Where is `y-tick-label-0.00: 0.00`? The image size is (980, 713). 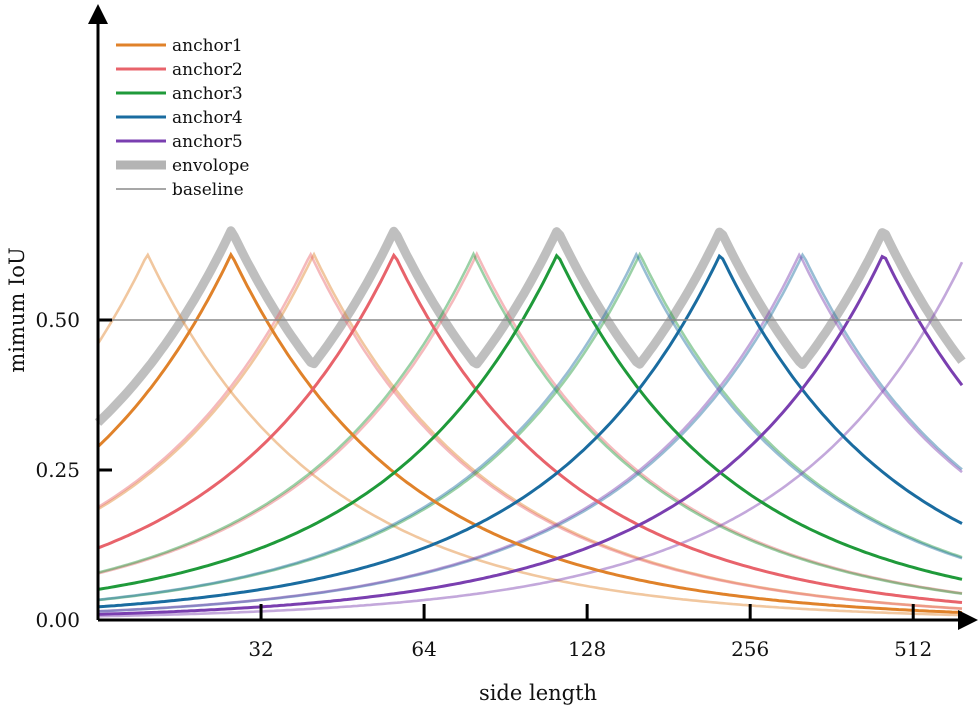 y-tick-label-0.00: 0.00 is located at coordinates (57, 620).